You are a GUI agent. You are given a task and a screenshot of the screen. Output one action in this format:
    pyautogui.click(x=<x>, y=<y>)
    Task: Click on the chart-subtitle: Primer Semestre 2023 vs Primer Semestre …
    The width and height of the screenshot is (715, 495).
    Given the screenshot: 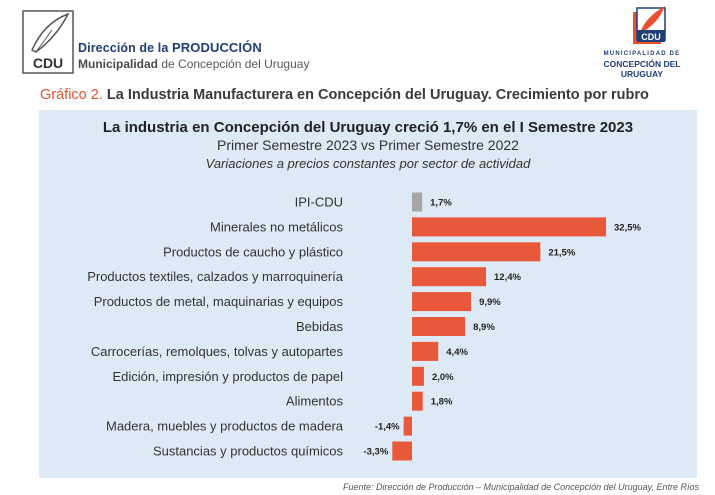 What is the action you would take?
    pyautogui.click(x=368, y=145)
    